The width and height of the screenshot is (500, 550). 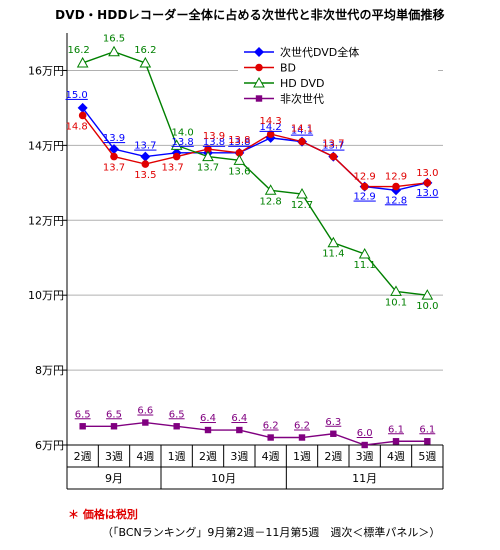 I want to click on y-tick-label: 12万円, so click(x=46, y=220).